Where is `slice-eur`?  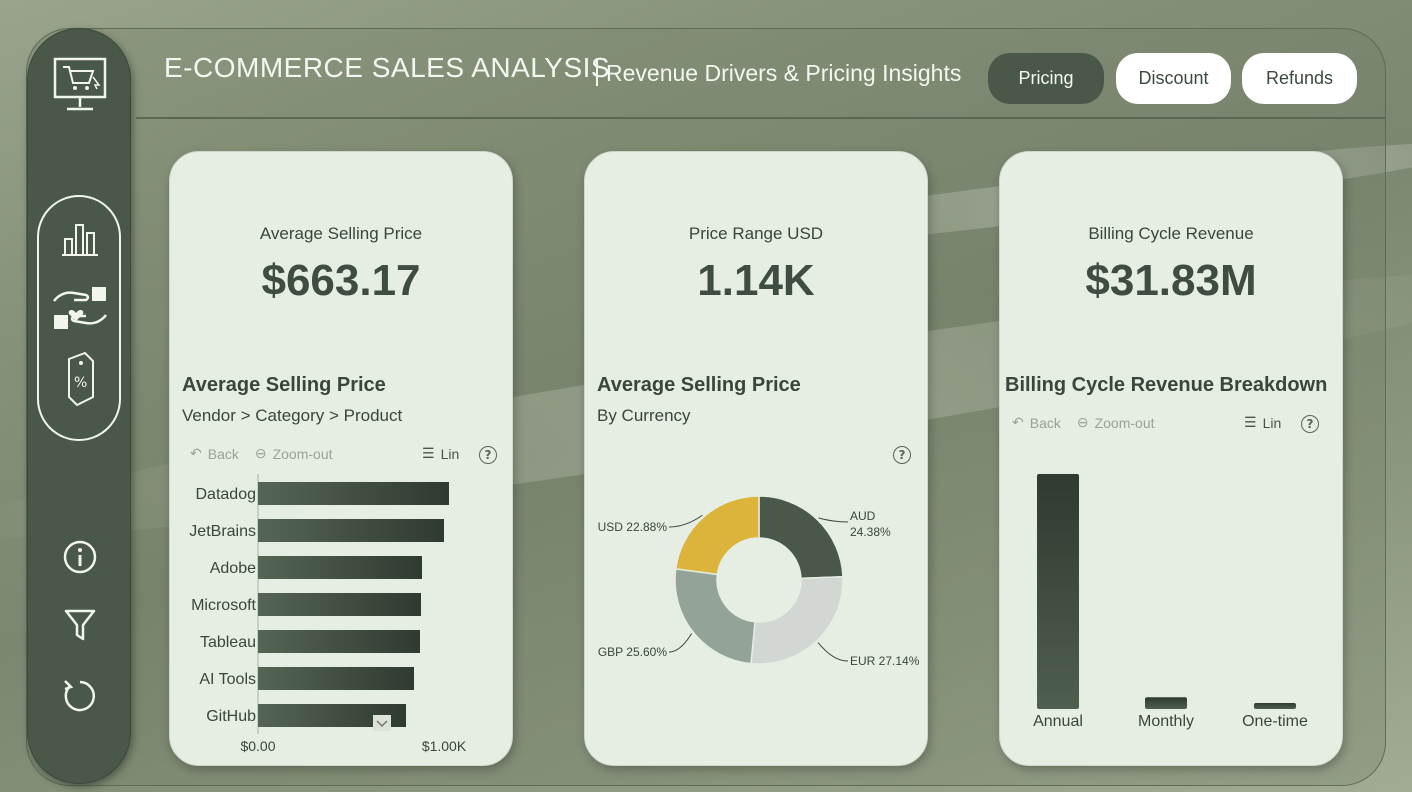 slice-eur is located at coordinates (797, 620).